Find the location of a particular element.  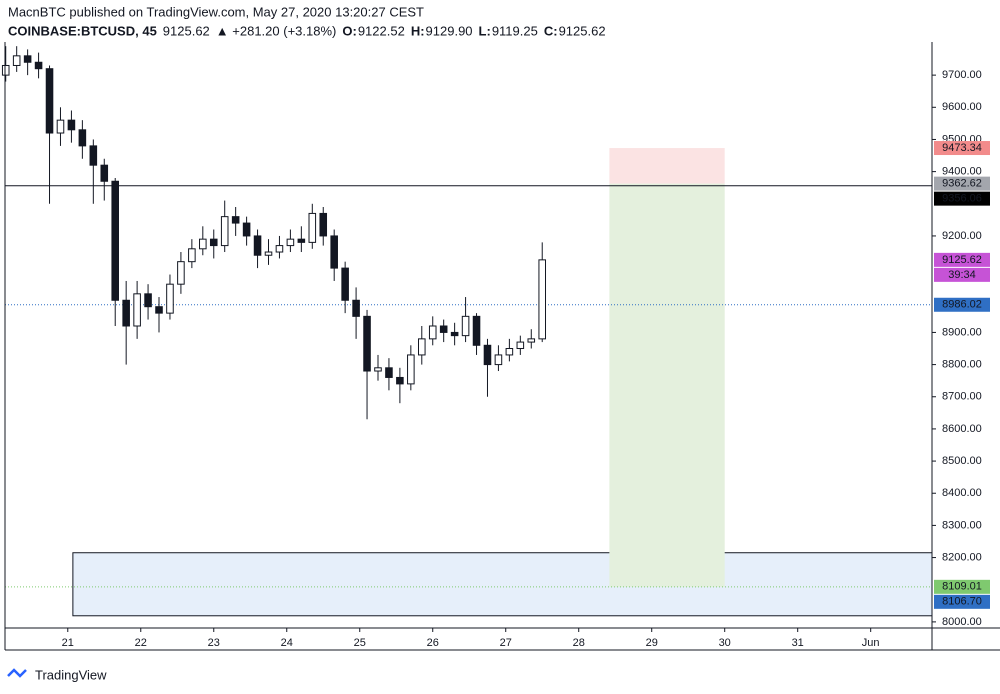

y-tick-label: 8300.00 is located at coordinates (962, 525).